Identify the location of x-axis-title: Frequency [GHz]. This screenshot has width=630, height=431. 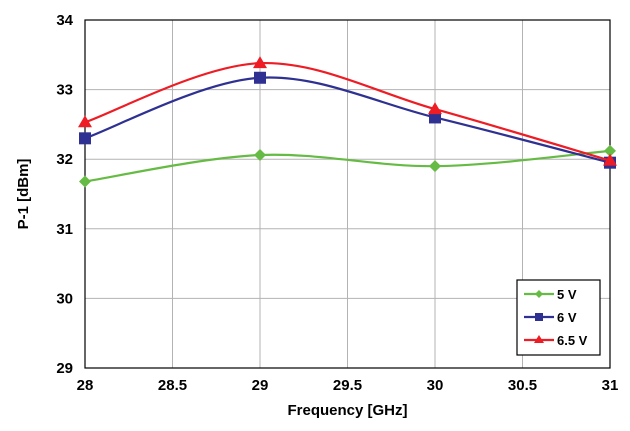
(347, 410).